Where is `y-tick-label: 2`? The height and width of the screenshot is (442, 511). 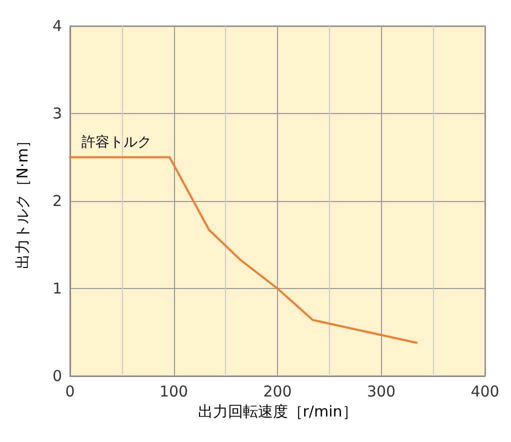 y-tick-label: 2 is located at coordinates (57, 201).